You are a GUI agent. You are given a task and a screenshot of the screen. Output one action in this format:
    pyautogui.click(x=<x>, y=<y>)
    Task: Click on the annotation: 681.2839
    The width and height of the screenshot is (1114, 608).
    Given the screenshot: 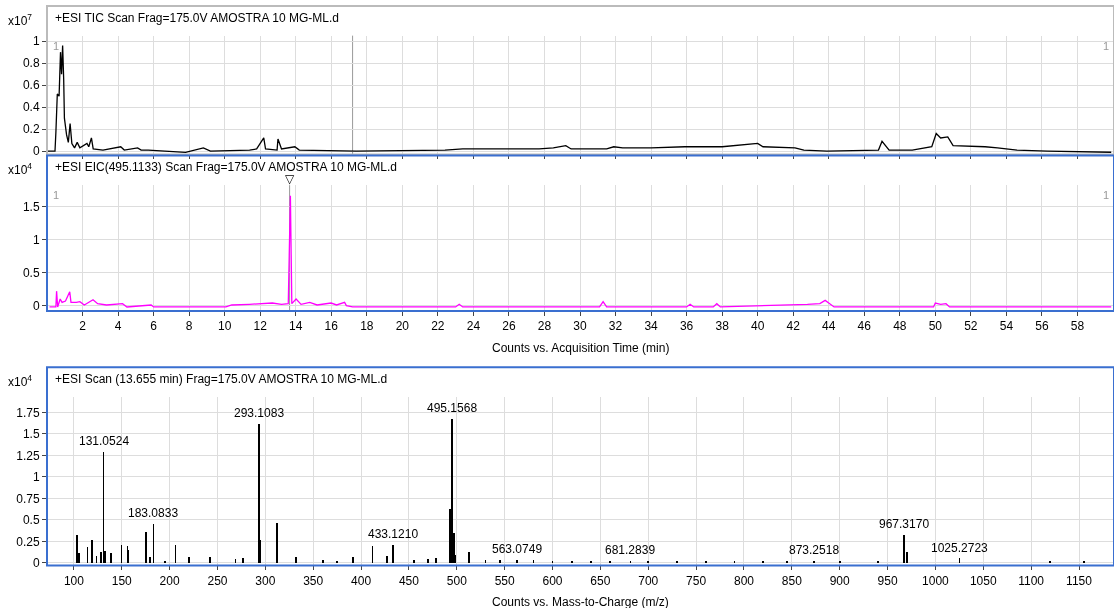 What is the action you would take?
    pyautogui.click(x=630, y=550)
    